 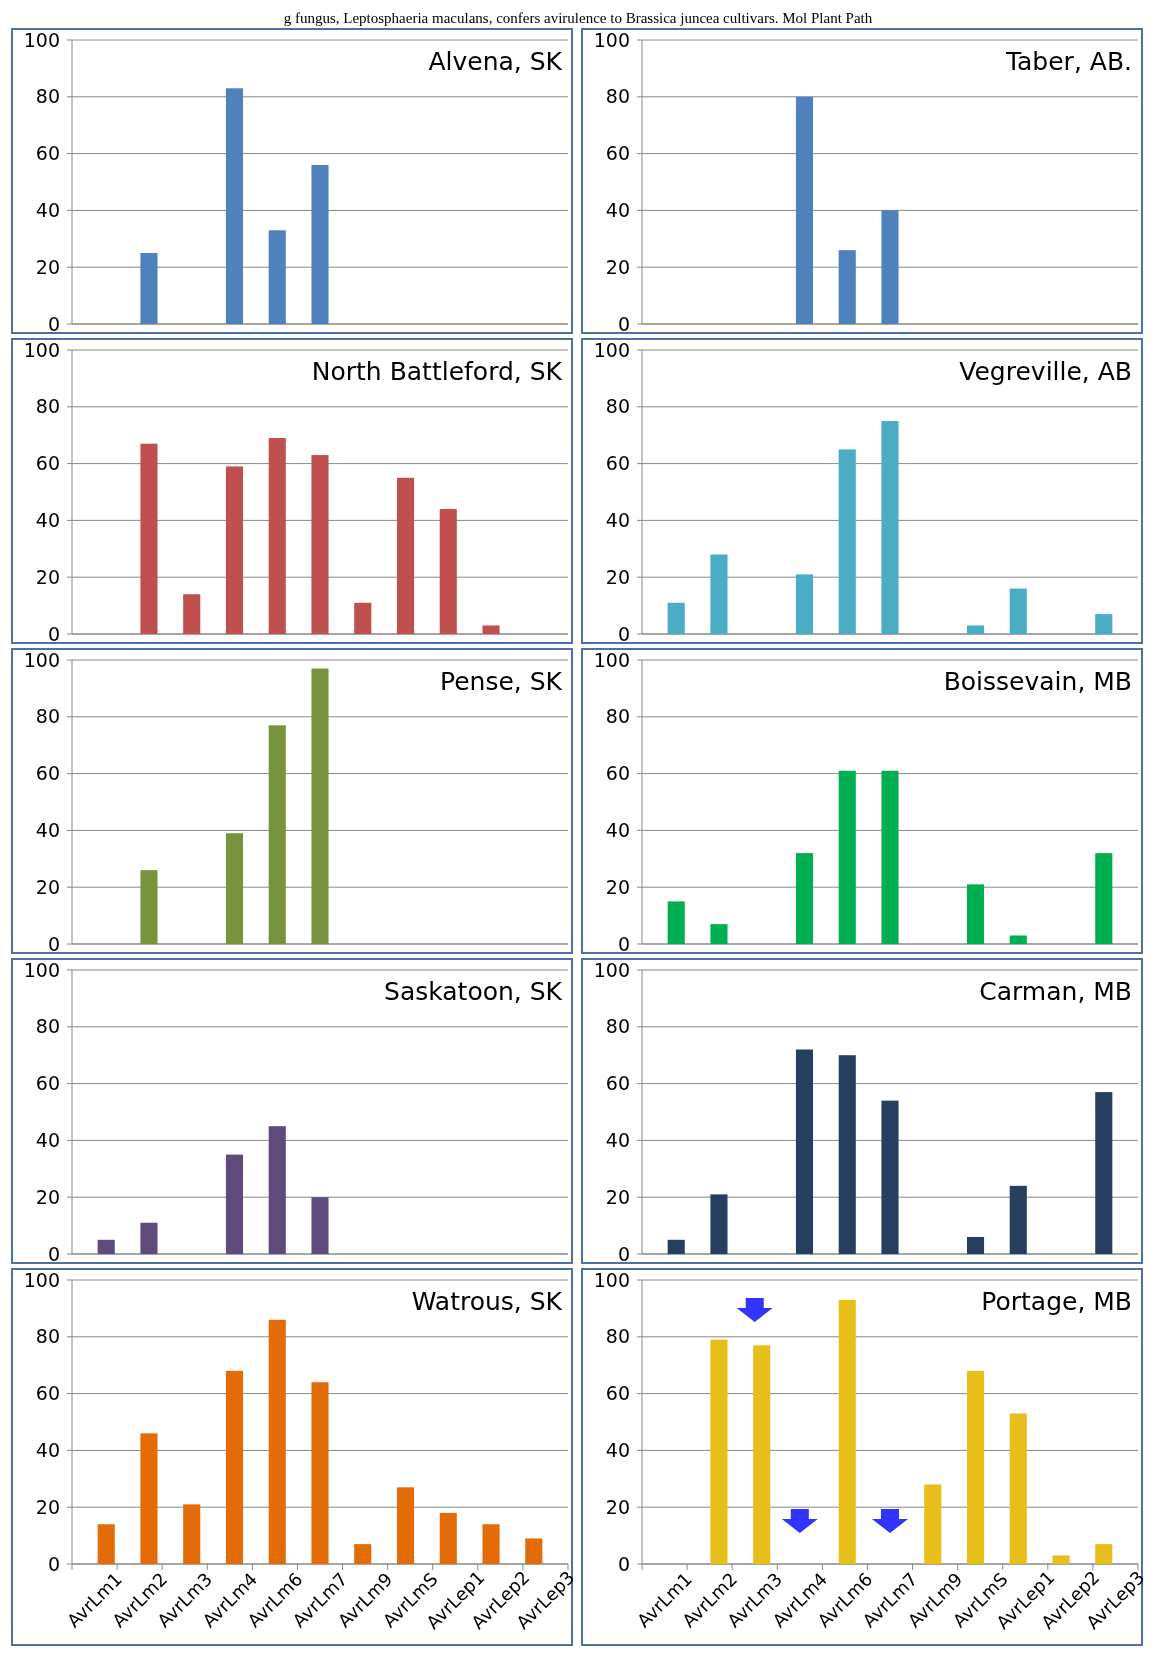 What do you see at coordinates (1068, 61) in the screenshot?
I see `chart-title: Taber, AB.` at bounding box center [1068, 61].